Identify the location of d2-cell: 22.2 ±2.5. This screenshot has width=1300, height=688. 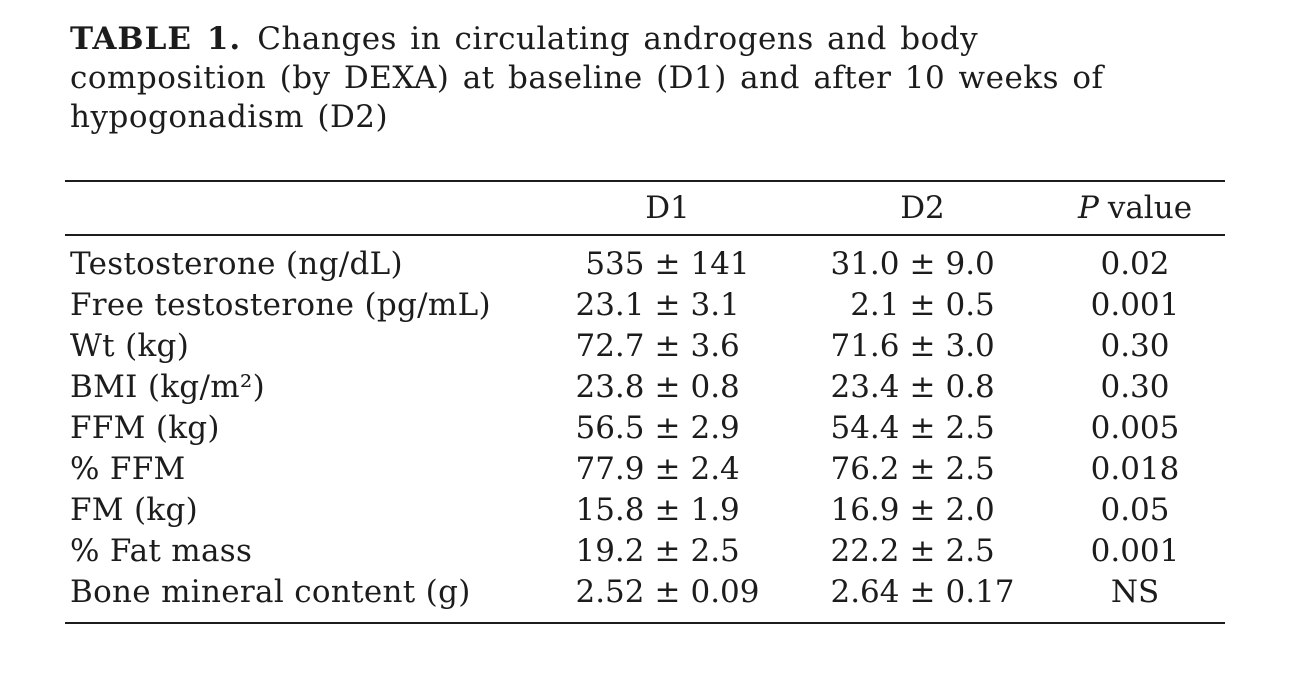
(922, 551).